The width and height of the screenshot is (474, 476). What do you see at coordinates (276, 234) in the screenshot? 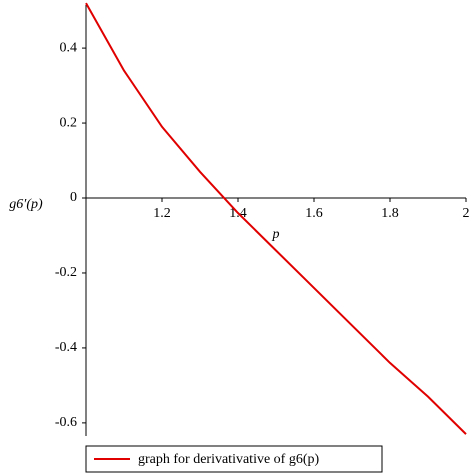
I see `x-axis-label: p` at bounding box center [276, 234].